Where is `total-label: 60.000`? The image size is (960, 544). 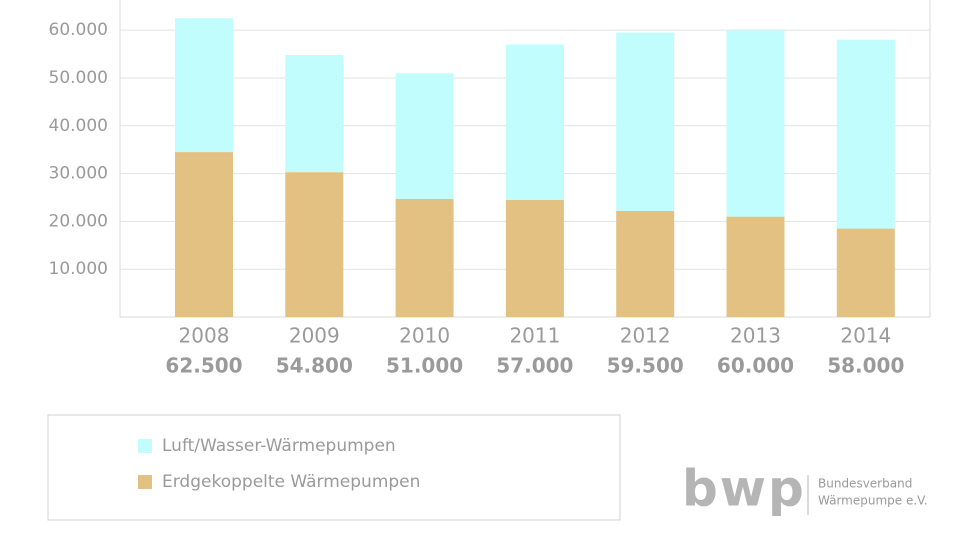
total-label: 60.000 is located at coordinates (755, 366).